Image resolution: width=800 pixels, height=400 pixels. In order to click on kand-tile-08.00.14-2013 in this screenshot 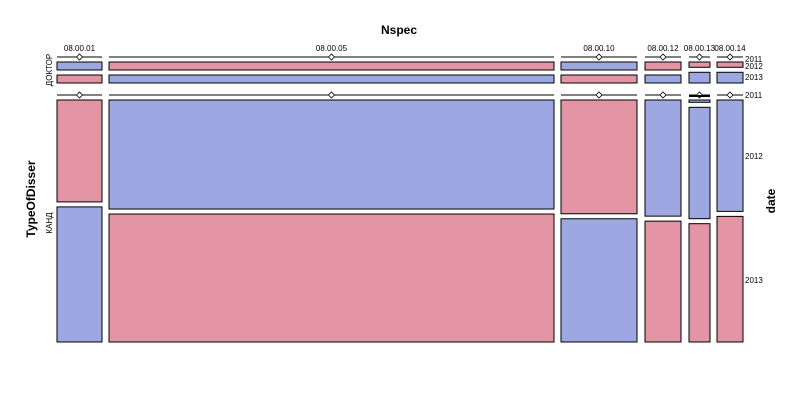, I will do `click(730, 279)`.